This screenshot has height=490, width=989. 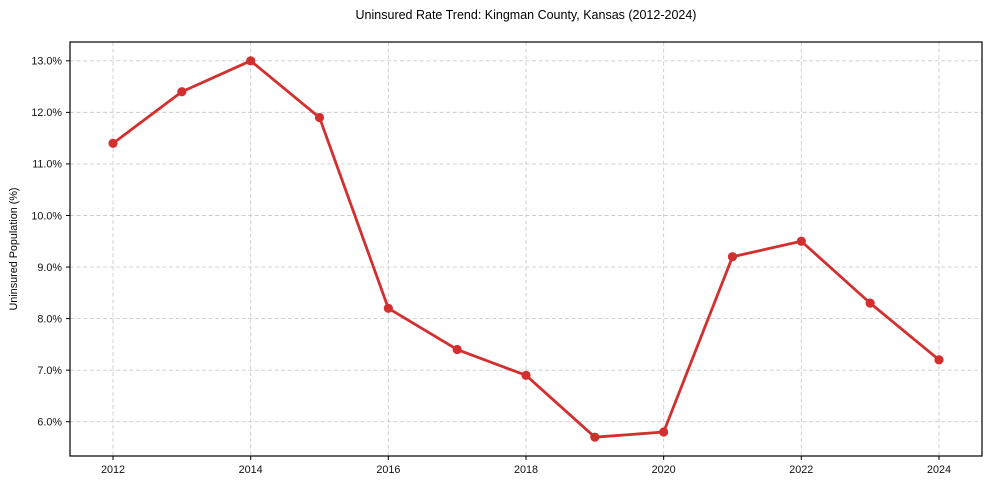 I want to click on y-tick-label: 11.0%, so click(x=47, y=165).